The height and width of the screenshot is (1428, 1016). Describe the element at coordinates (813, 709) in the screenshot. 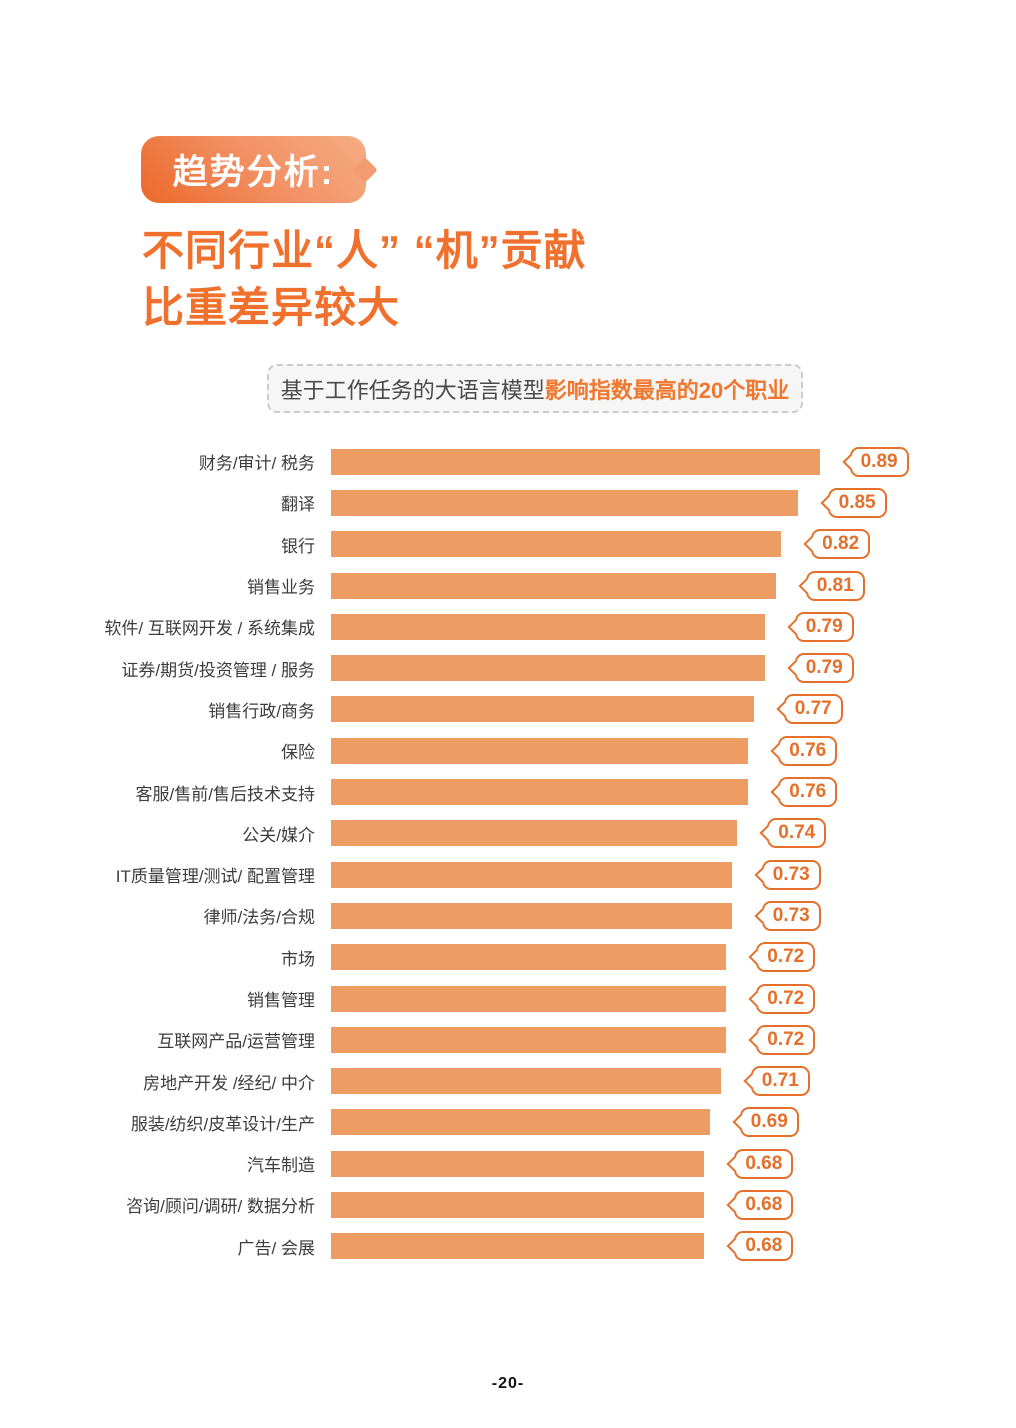

I see `value-badge: 0.77` at that location.